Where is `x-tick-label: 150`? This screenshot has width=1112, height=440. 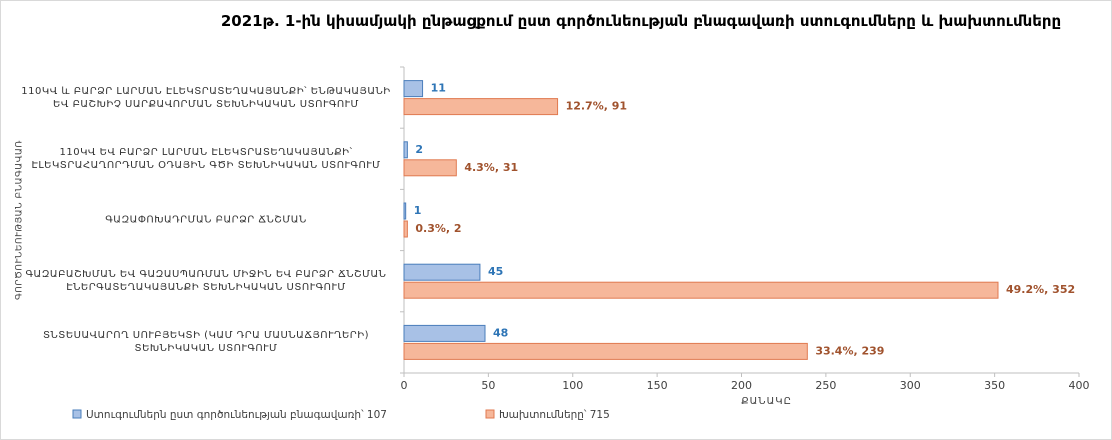
x-tick-label: 150 is located at coordinates (657, 385).